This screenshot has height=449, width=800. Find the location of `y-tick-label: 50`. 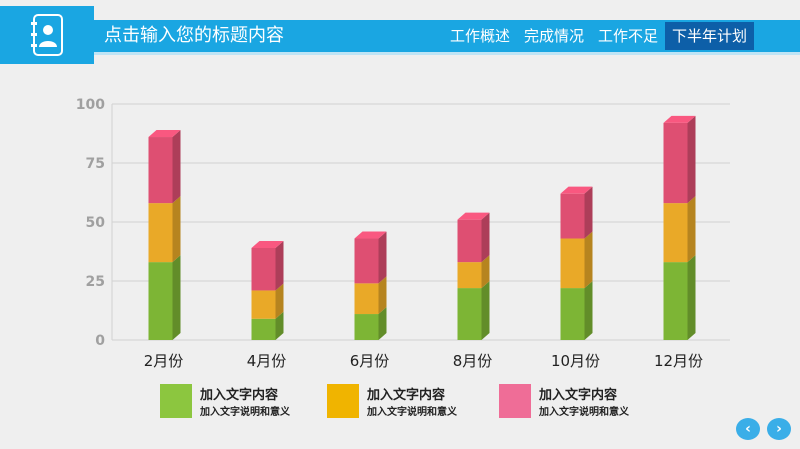

y-tick-label: 50 is located at coordinates (96, 223).